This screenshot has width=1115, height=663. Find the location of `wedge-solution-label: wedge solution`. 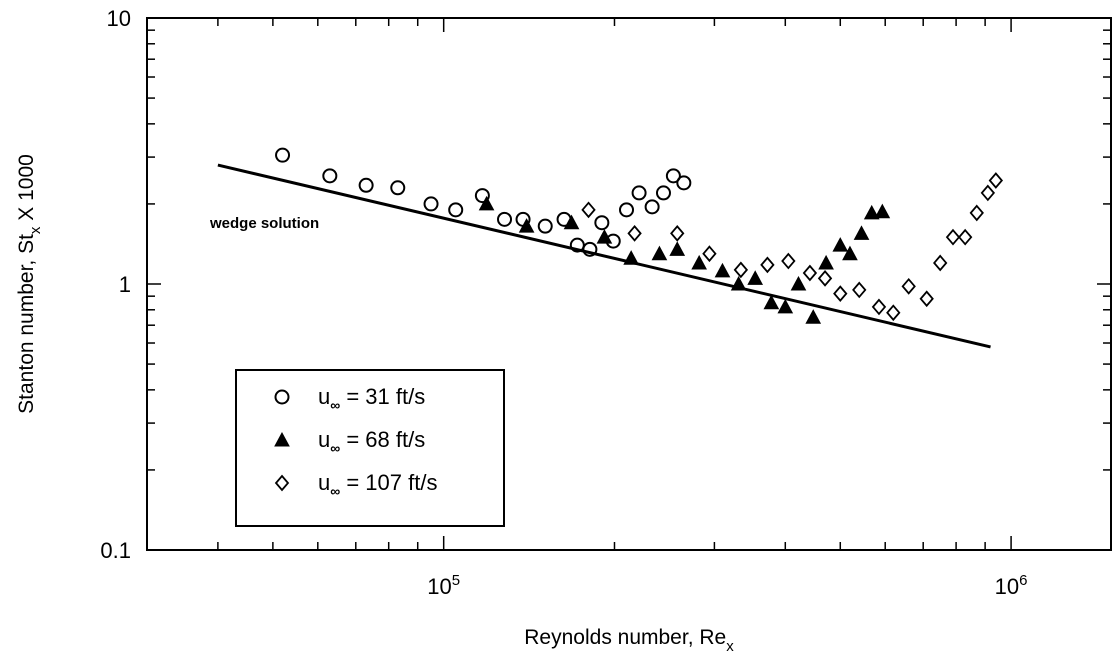

wedge-solution-label: wedge solution is located at coordinates (264, 223).